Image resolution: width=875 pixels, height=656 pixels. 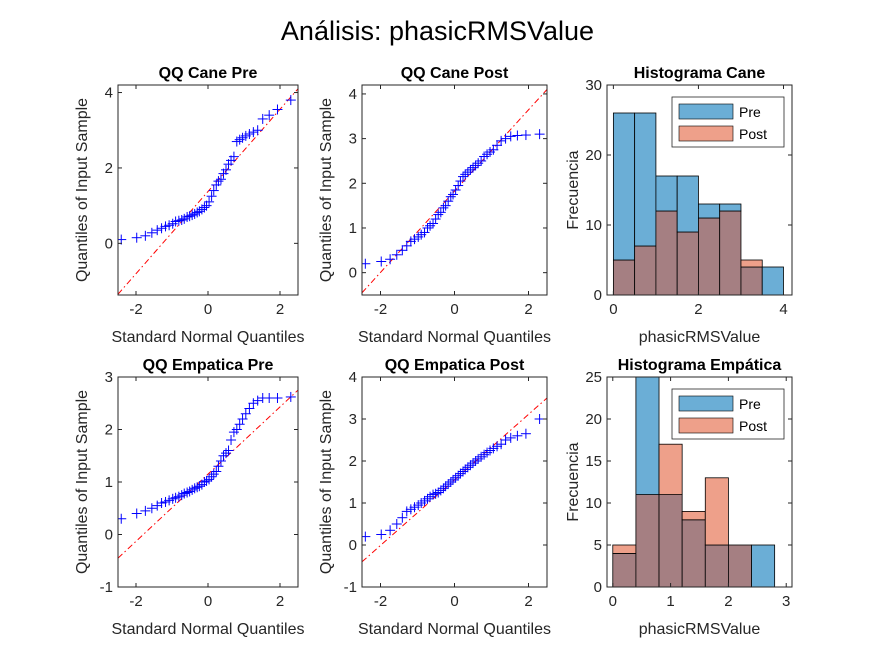 What do you see at coordinates (598, 545) in the screenshot?
I see `y-tick-label: 5` at bounding box center [598, 545].